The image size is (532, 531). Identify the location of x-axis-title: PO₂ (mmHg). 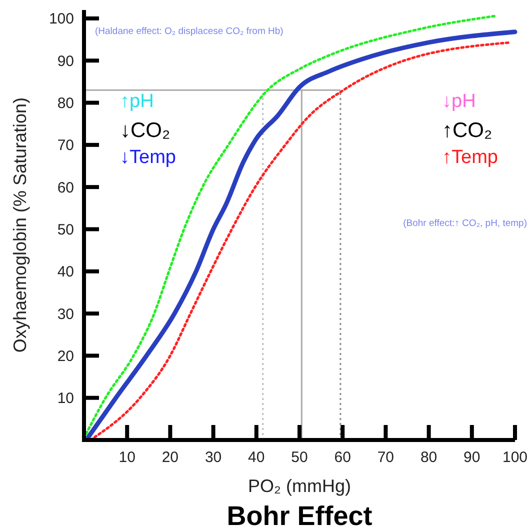
(299, 486).